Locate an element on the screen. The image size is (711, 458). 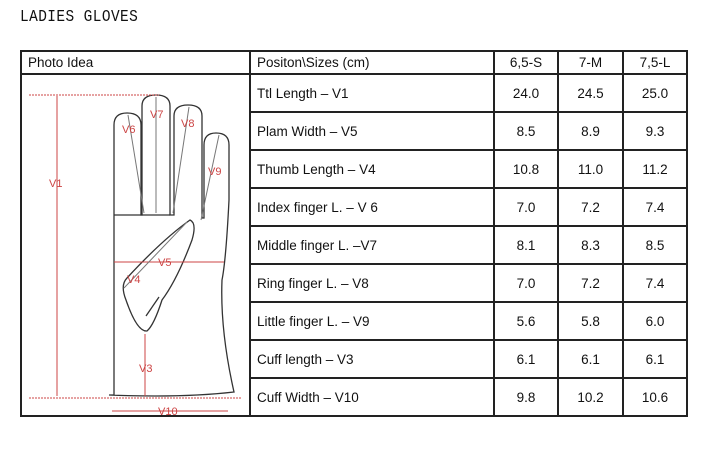
cell-l: 6.1 is located at coordinates (655, 359).